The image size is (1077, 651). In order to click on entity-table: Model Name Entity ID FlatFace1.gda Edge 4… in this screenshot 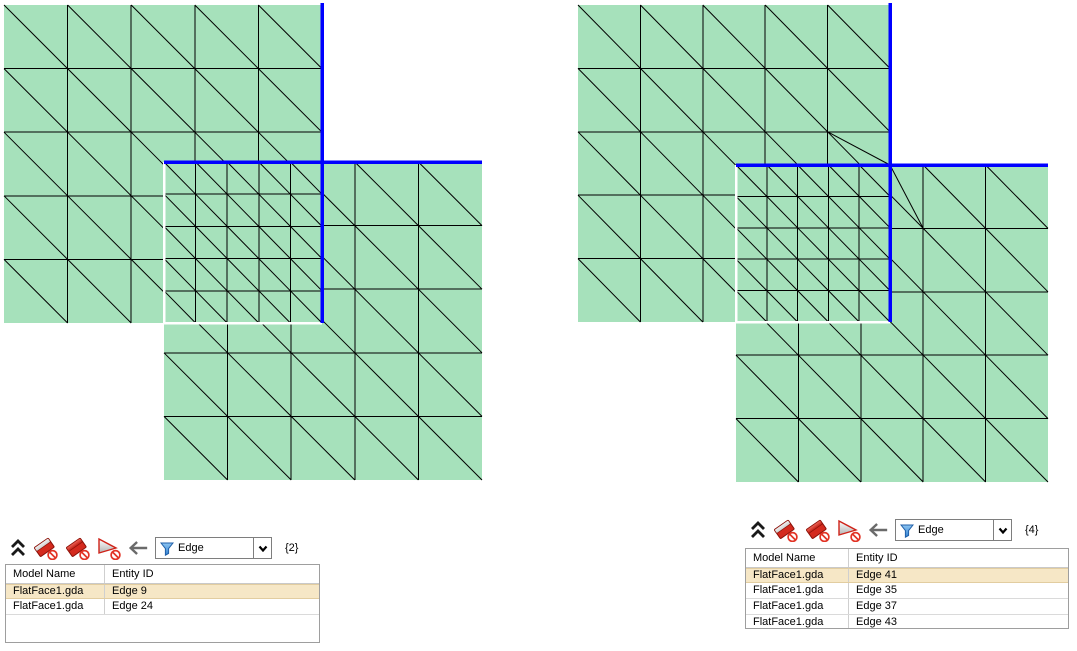, I will do `click(907, 588)`.